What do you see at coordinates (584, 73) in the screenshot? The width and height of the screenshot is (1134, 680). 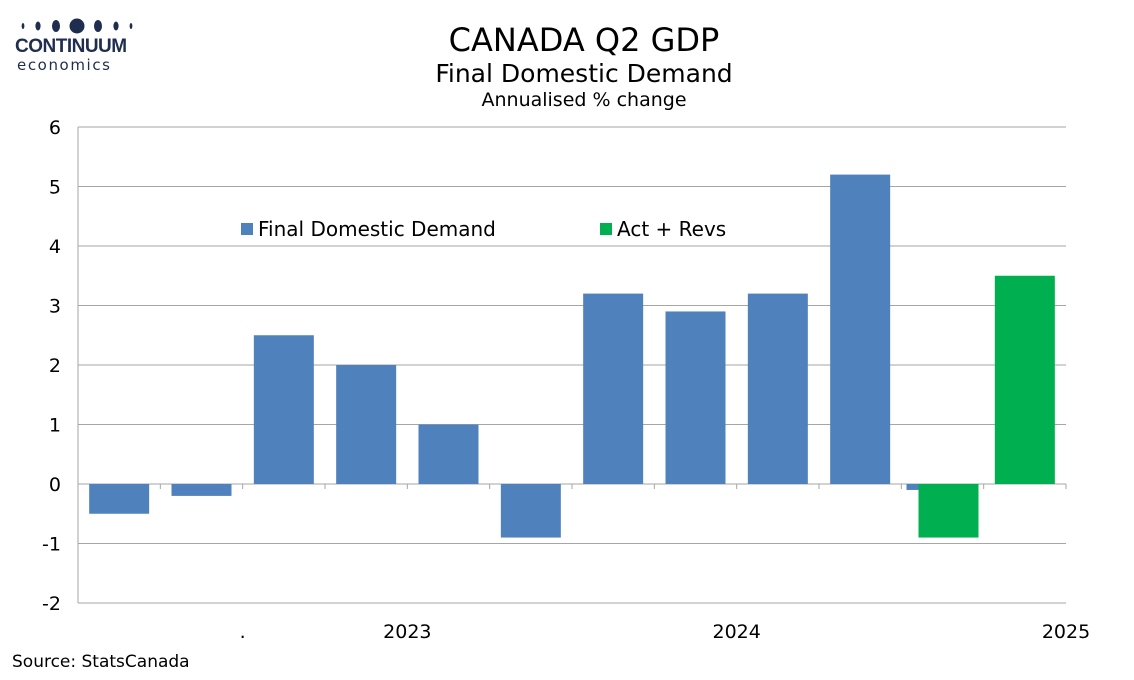 I see `chart-subtitle: Final Domestic Demand` at bounding box center [584, 73].